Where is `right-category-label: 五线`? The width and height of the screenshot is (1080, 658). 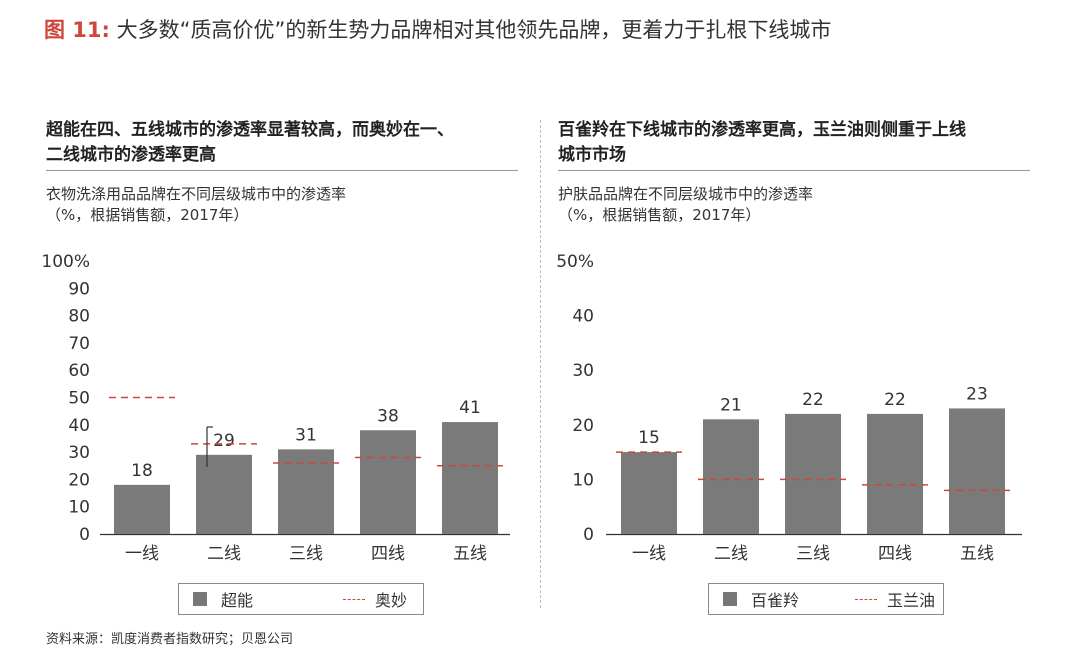
right-category-label: 五线 is located at coordinates (977, 554).